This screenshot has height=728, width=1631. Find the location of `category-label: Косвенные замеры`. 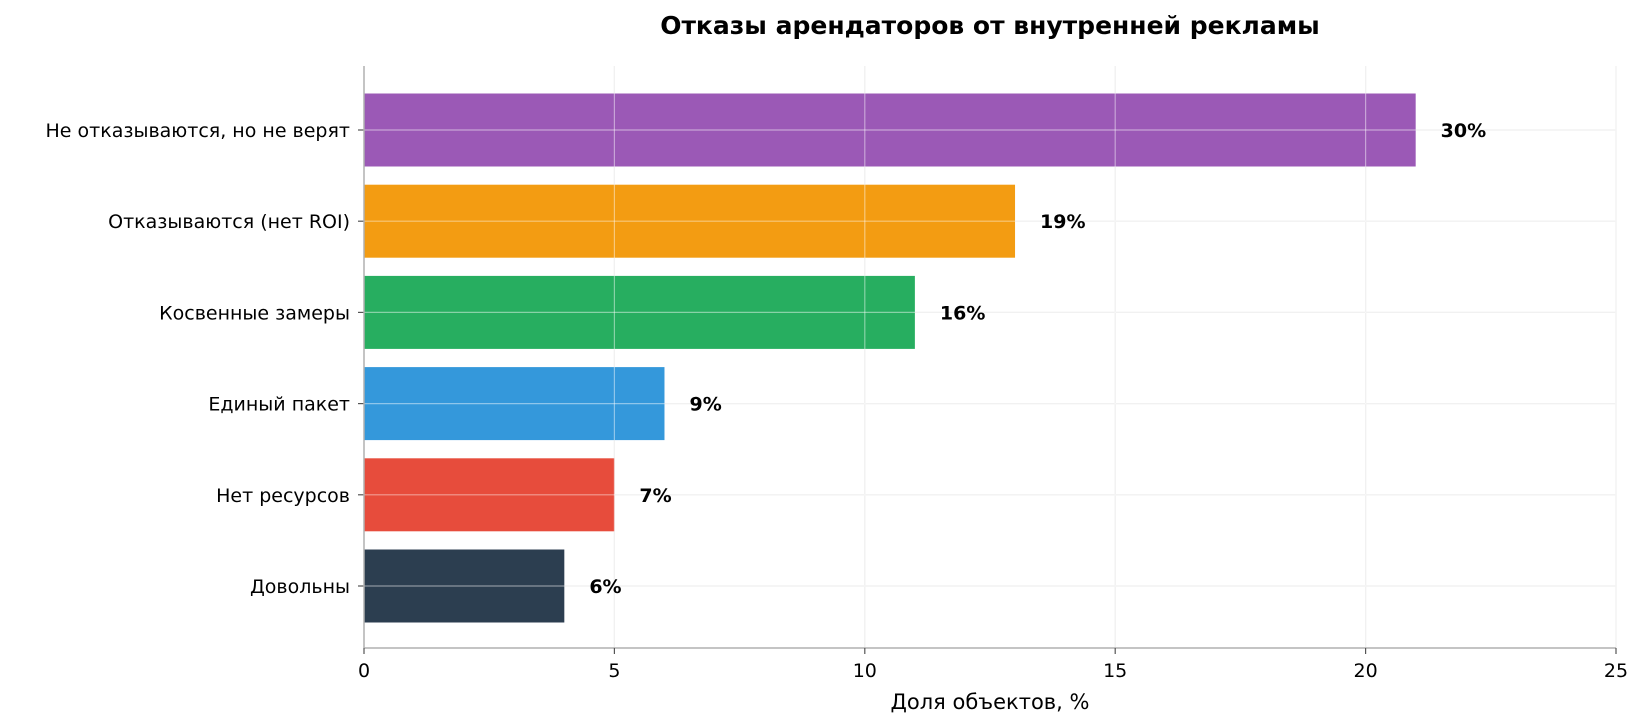

category-label: Косвенные замеры is located at coordinates (254, 313).